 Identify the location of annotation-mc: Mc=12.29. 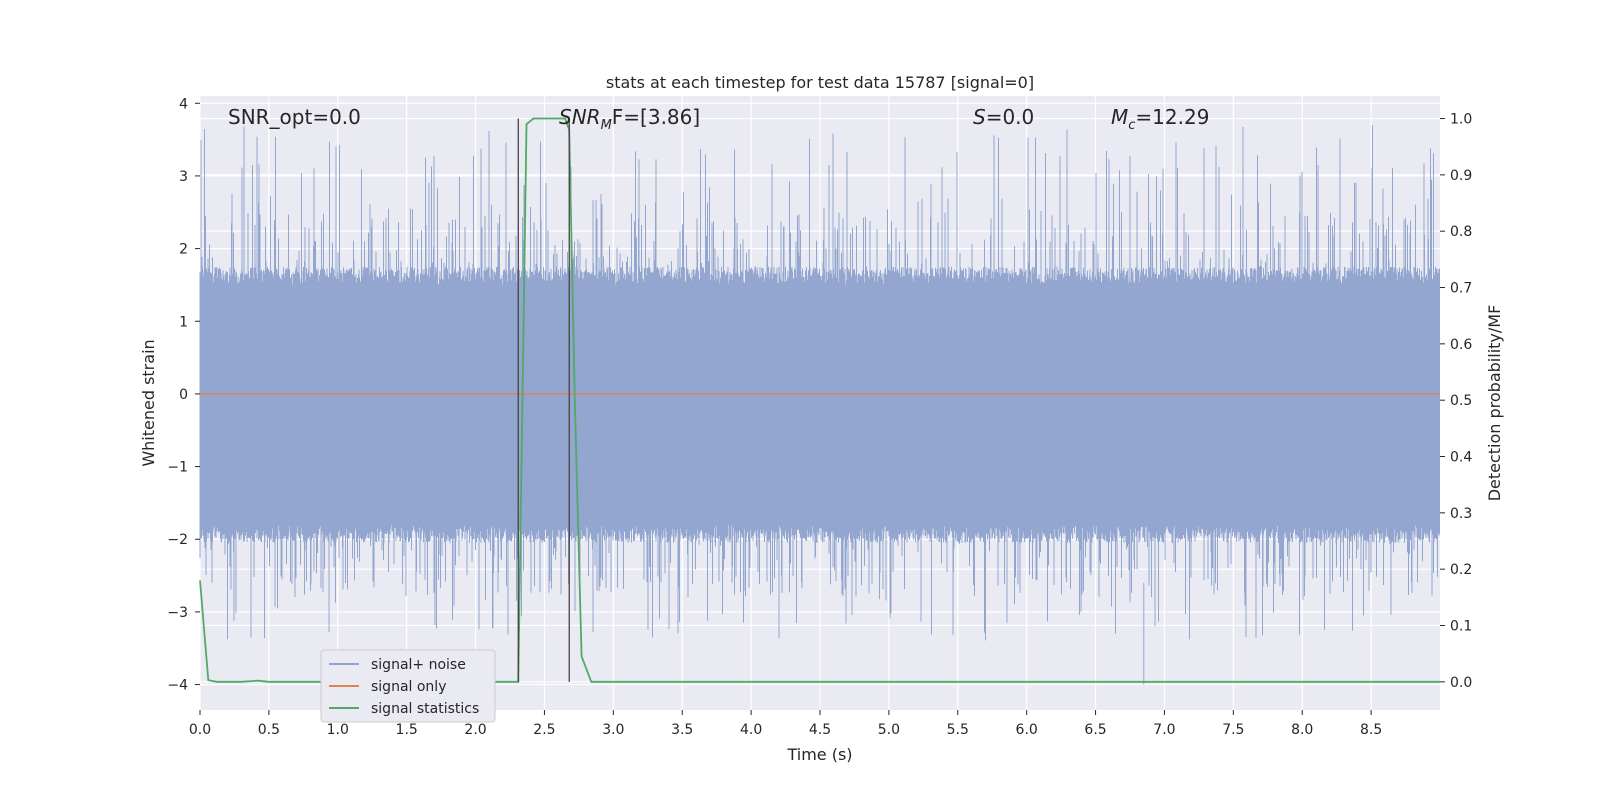
(1160, 119).